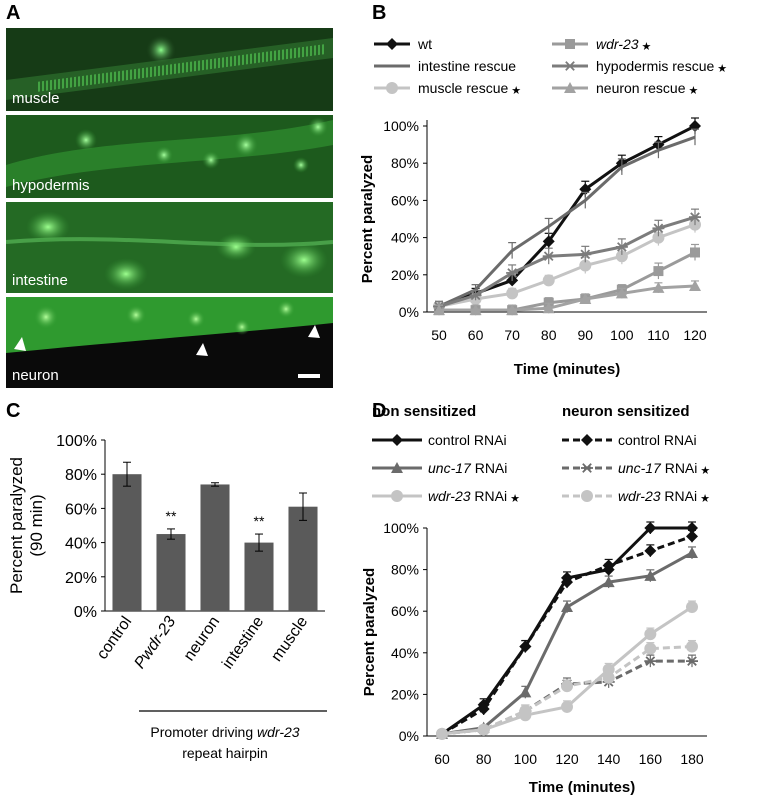 The image size is (762, 800). Describe the element at coordinates (442, 759) in the screenshot. I see `x-tick-label: 60` at that location.